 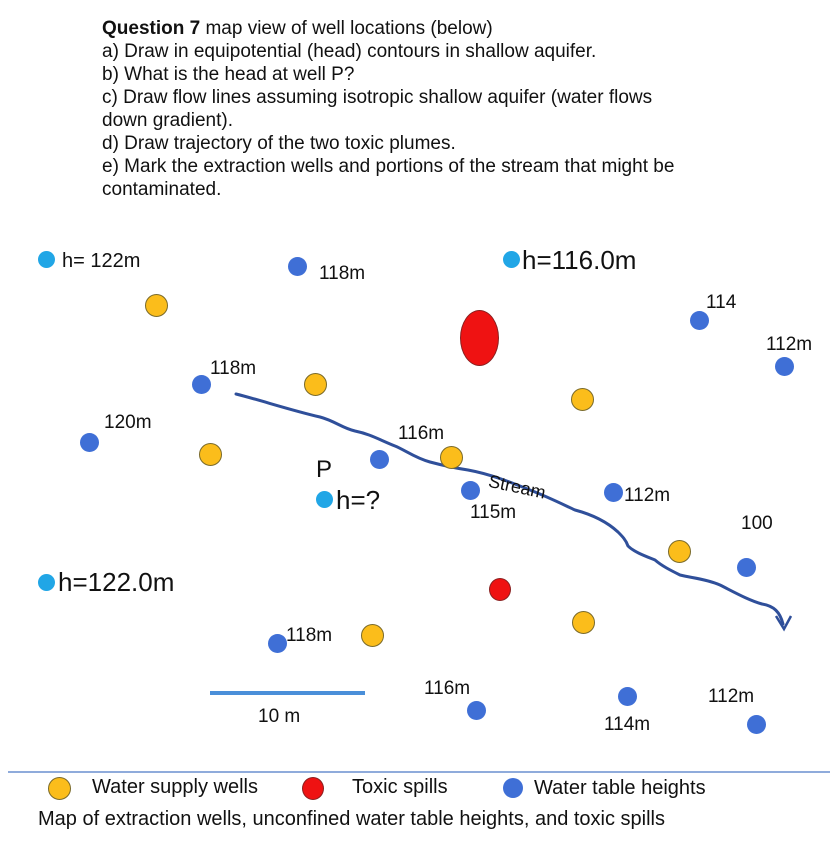 What do you see at coordinates (784, 366) in the screenshot?
I see `water-table-well-112-right` at bounding box center [784, 366].